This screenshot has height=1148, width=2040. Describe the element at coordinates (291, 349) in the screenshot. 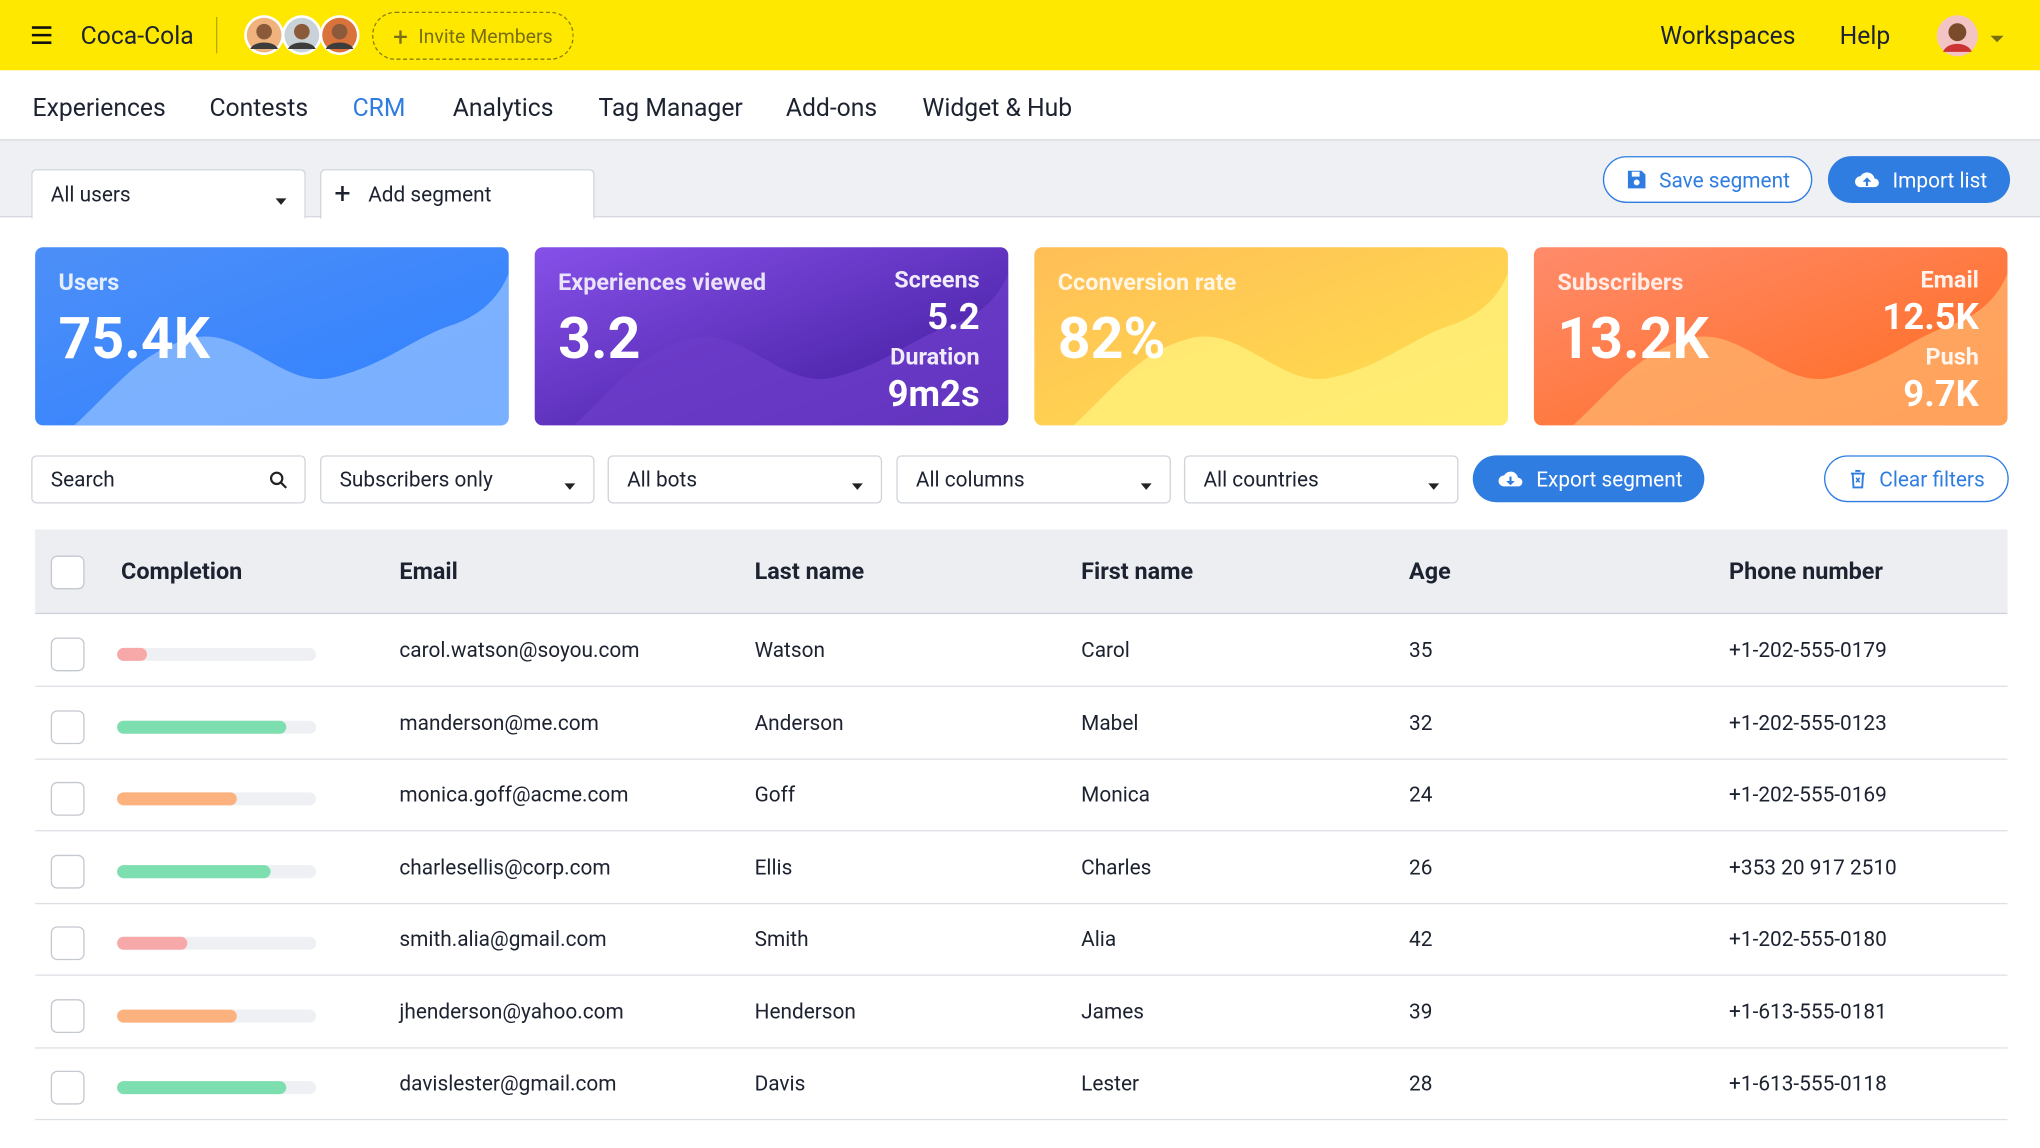

I see `card-wave` at that location.